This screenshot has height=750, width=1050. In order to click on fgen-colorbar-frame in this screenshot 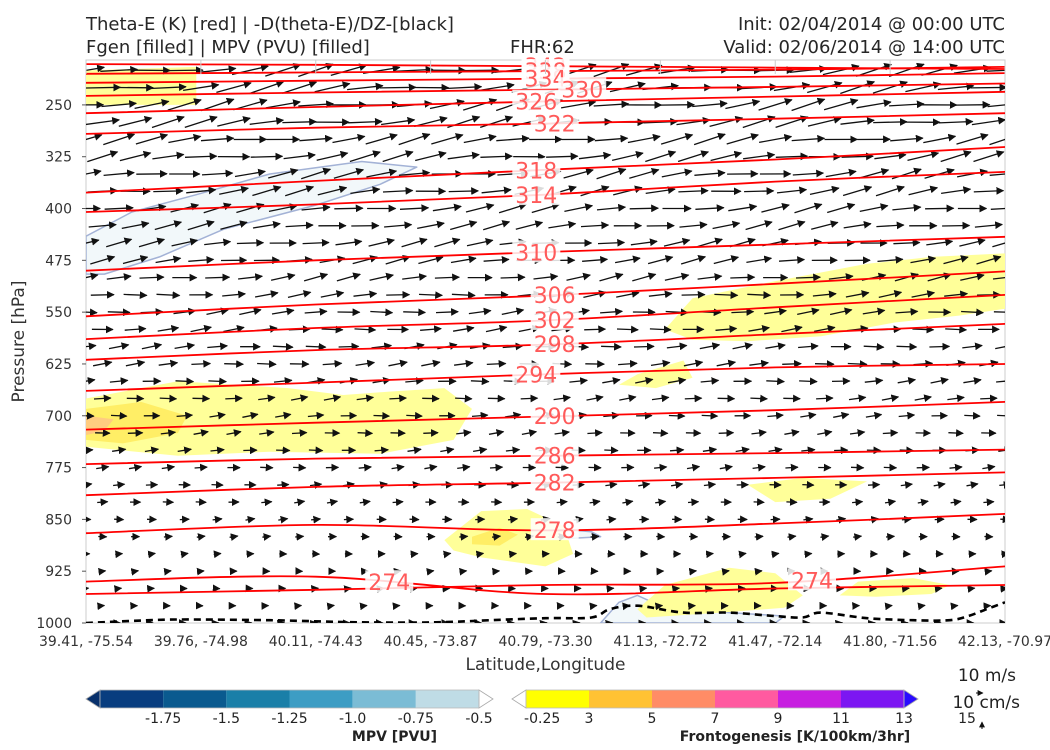, I will do `click(715, 699)`.